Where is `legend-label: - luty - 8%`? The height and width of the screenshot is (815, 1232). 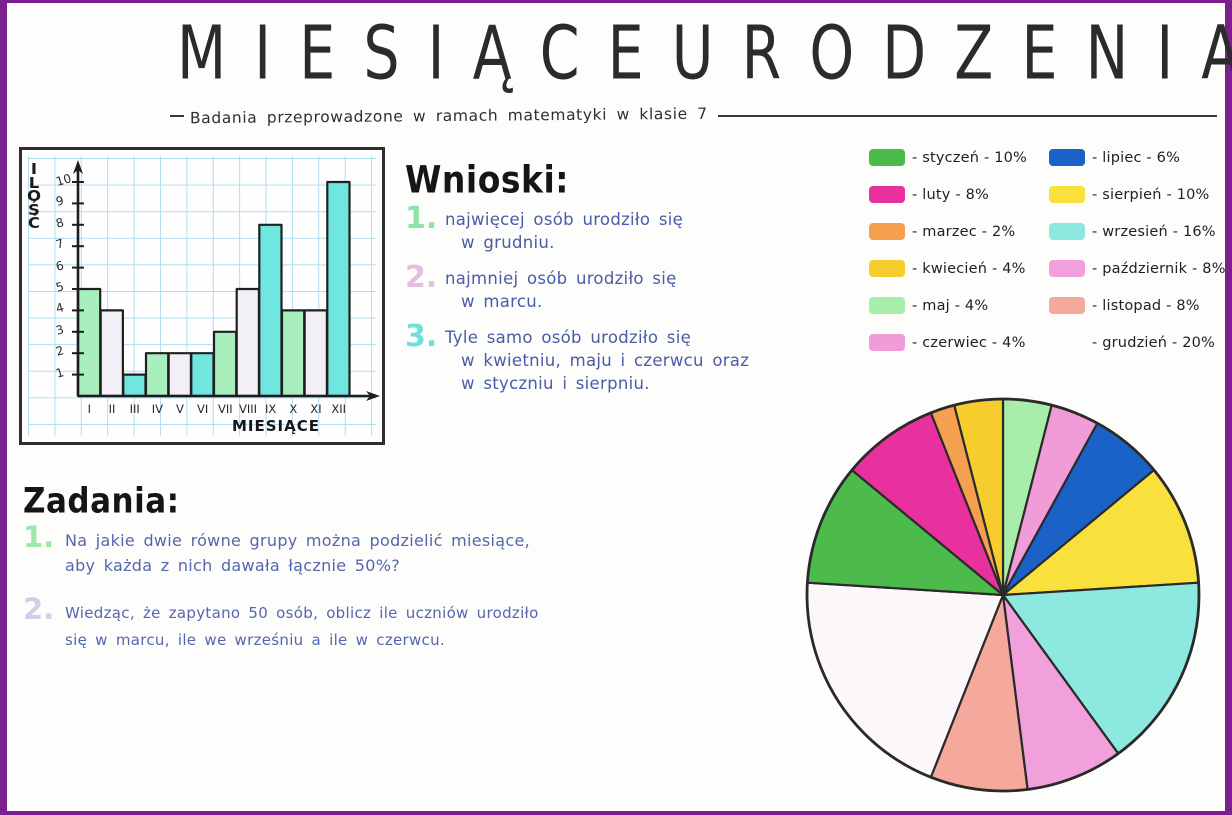 legend-label: - luty - 8% is located at coordinates (950, 194).